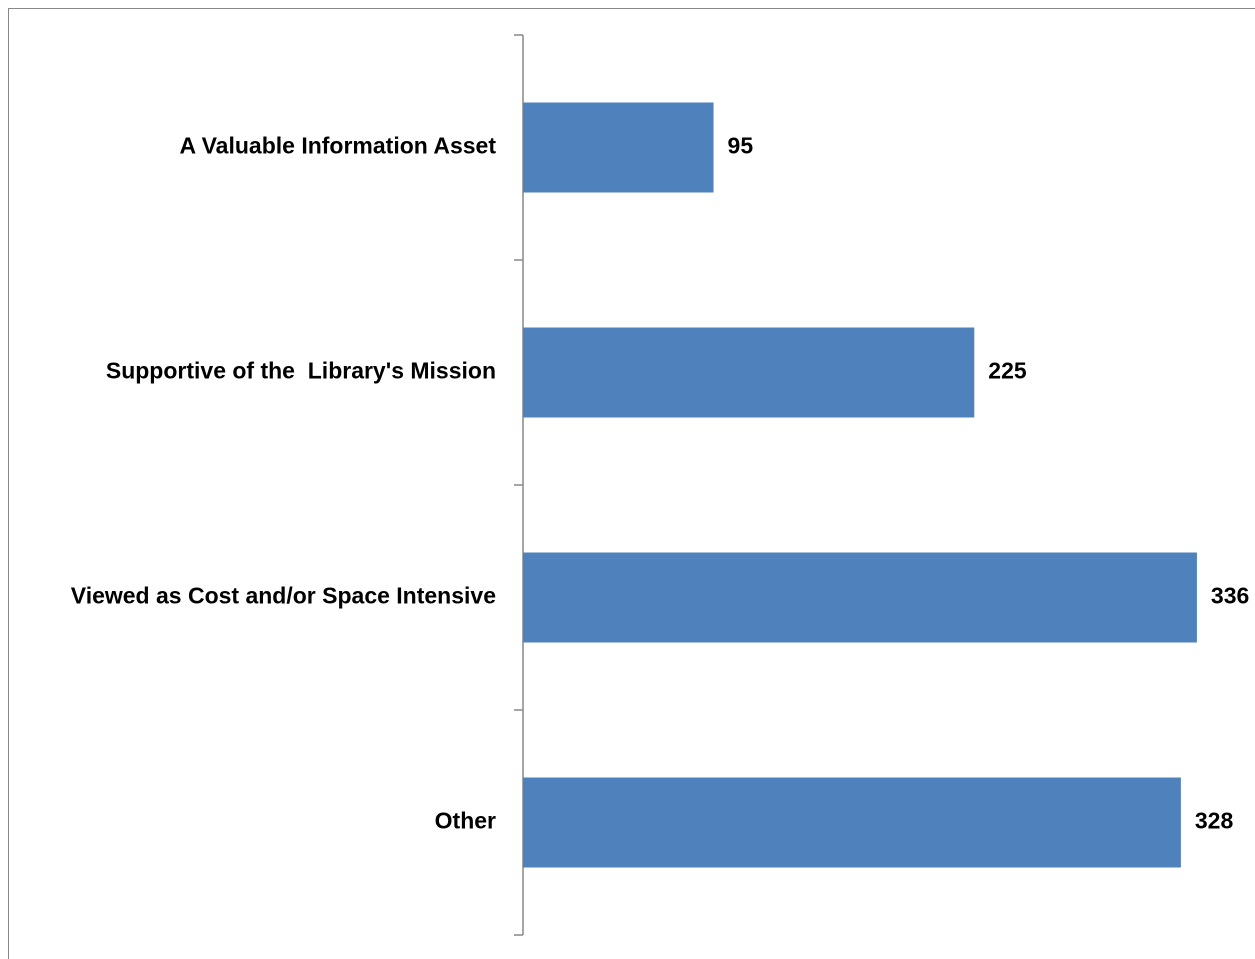 This screenshot has width=1255, height=959. I want to click on data-label: 225, so click(1007, 371).